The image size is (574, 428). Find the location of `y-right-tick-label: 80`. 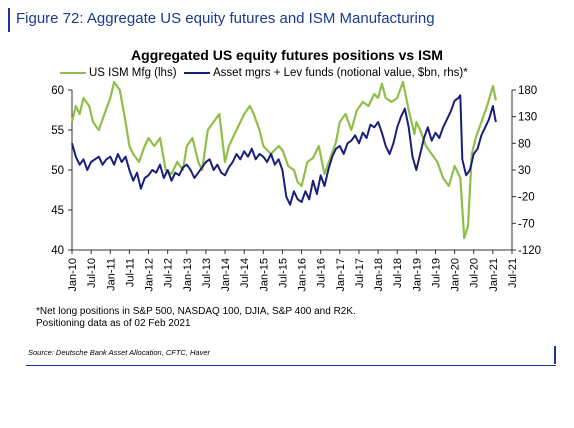

y-right-tick-label: 80 is located at coordinates (524, 144).